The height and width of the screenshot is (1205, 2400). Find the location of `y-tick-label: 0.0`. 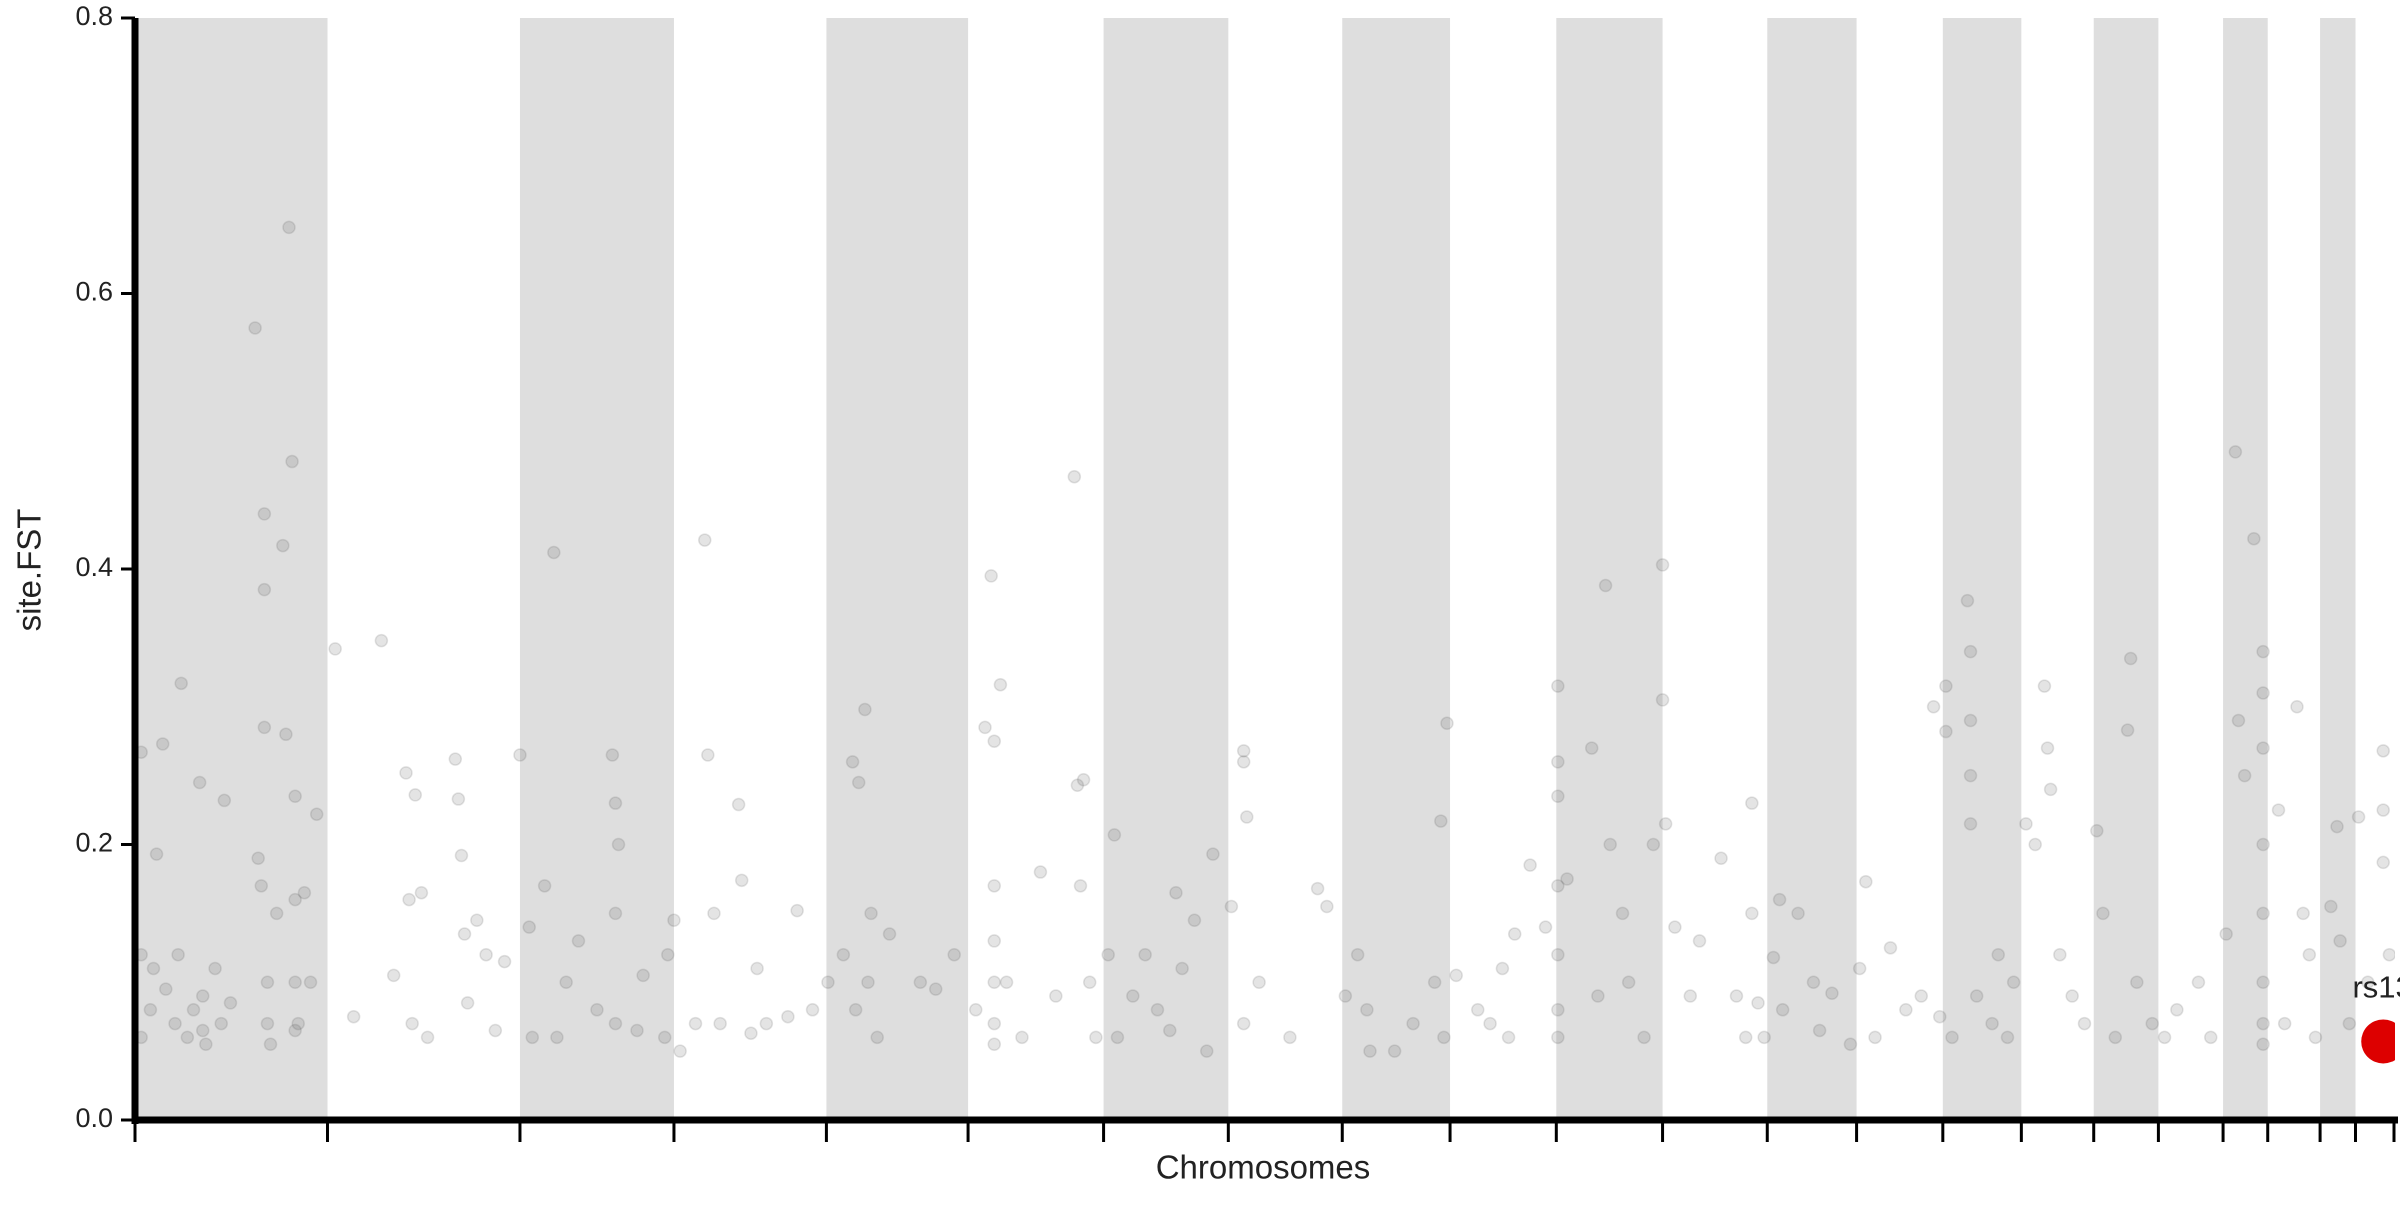

y-tick-label: 0.0 is located at coordinates (94, 1118).